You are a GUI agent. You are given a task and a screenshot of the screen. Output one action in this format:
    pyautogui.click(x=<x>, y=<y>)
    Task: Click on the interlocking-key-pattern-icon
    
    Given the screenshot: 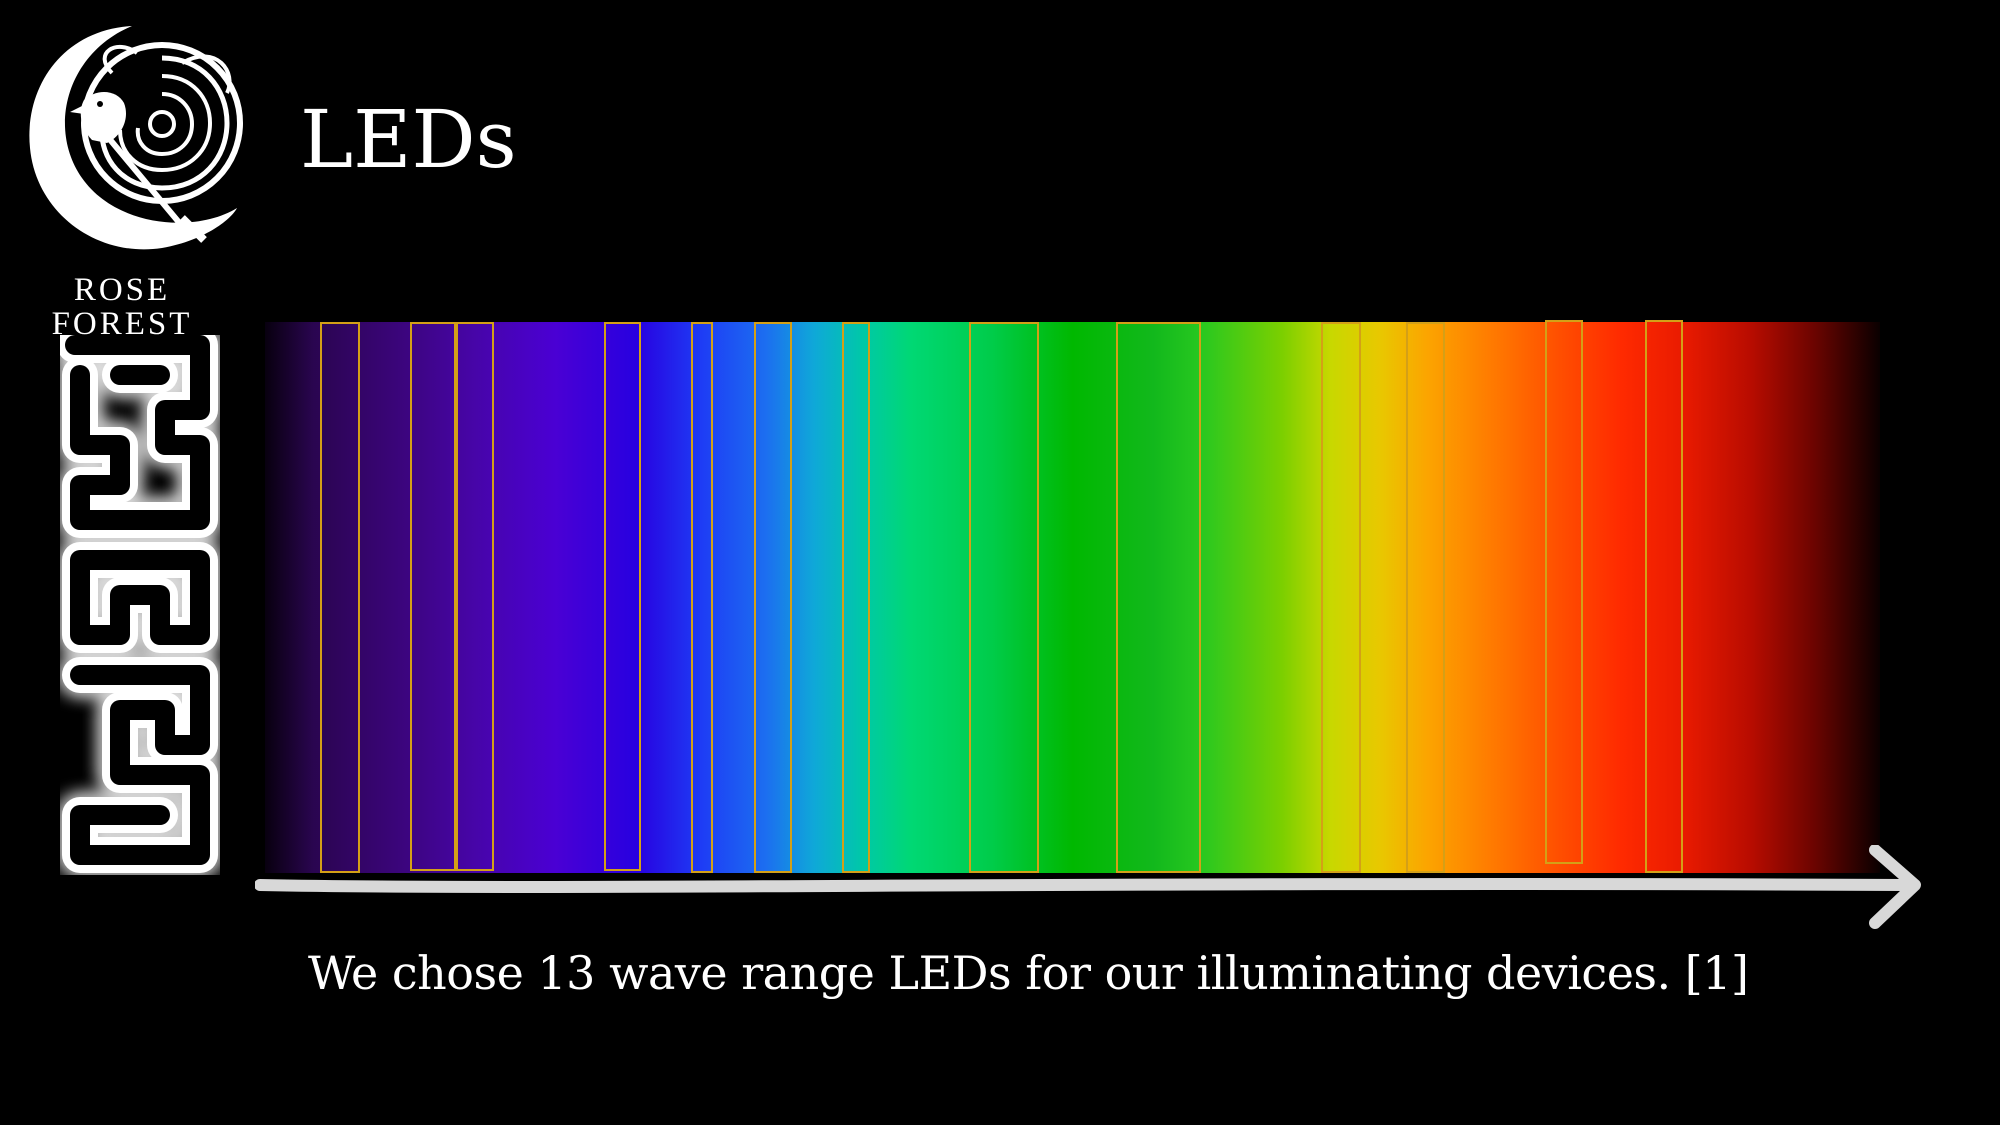 What is the action you would take?
    pyautogui.click(x=139, y=604)
    